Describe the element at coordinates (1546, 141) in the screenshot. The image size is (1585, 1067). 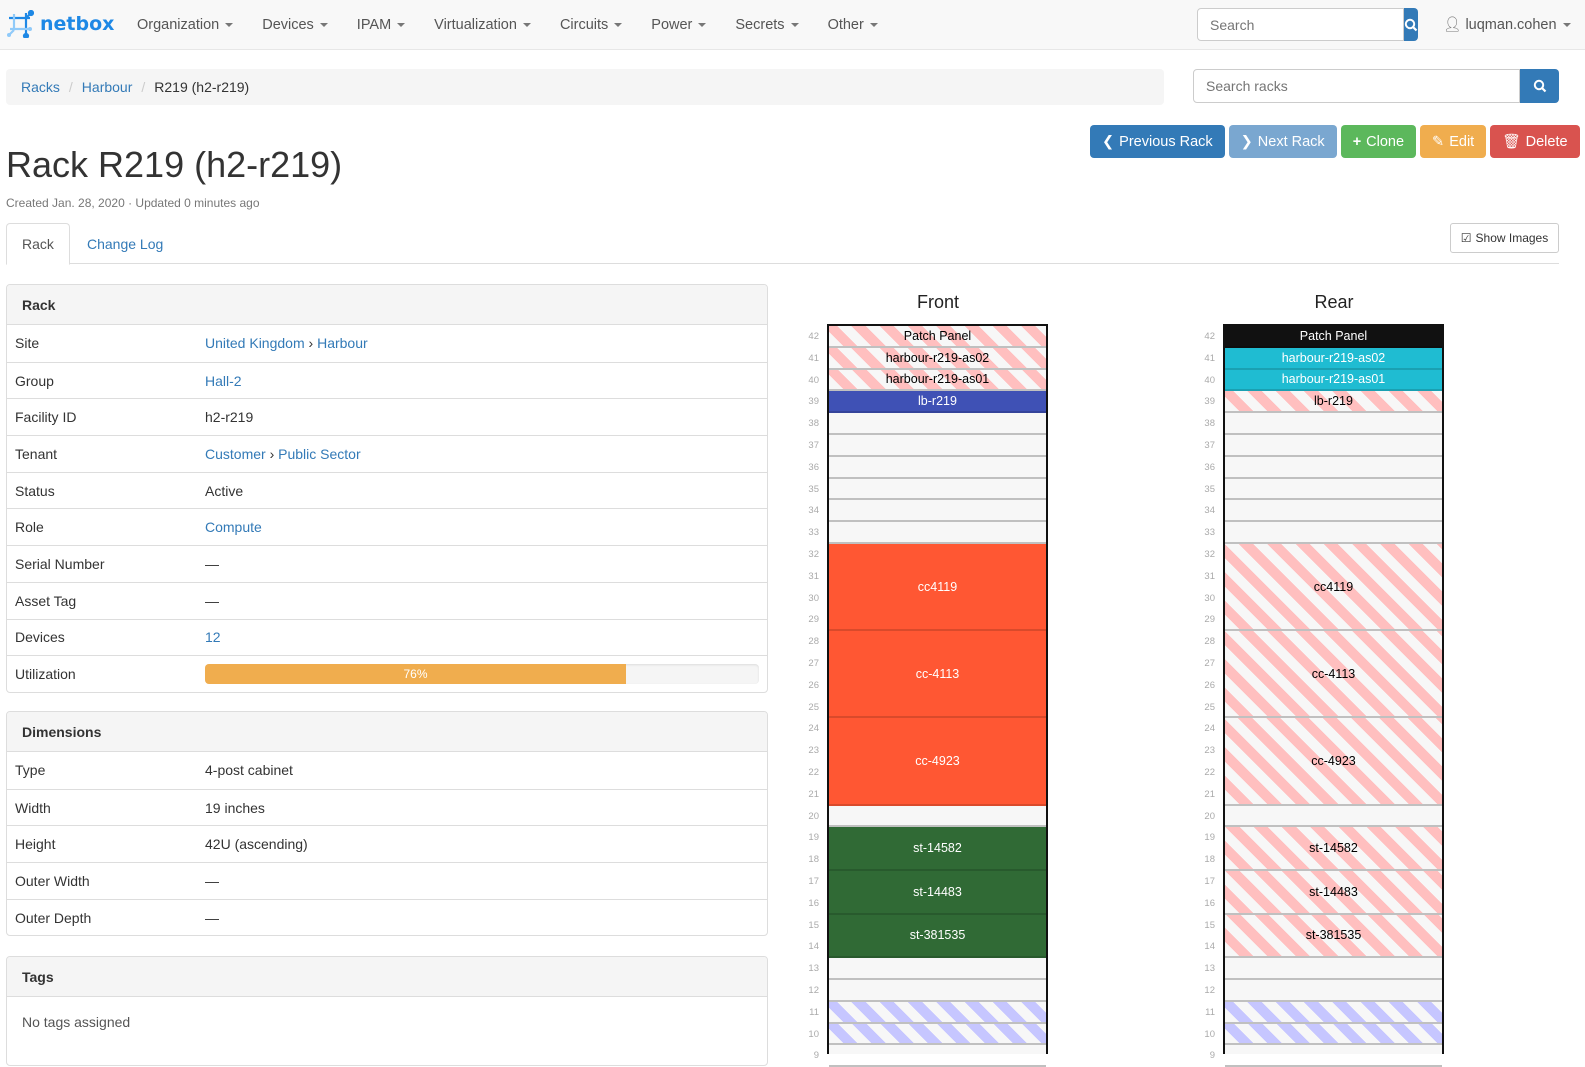
I see `button-label: Delete` at that location.